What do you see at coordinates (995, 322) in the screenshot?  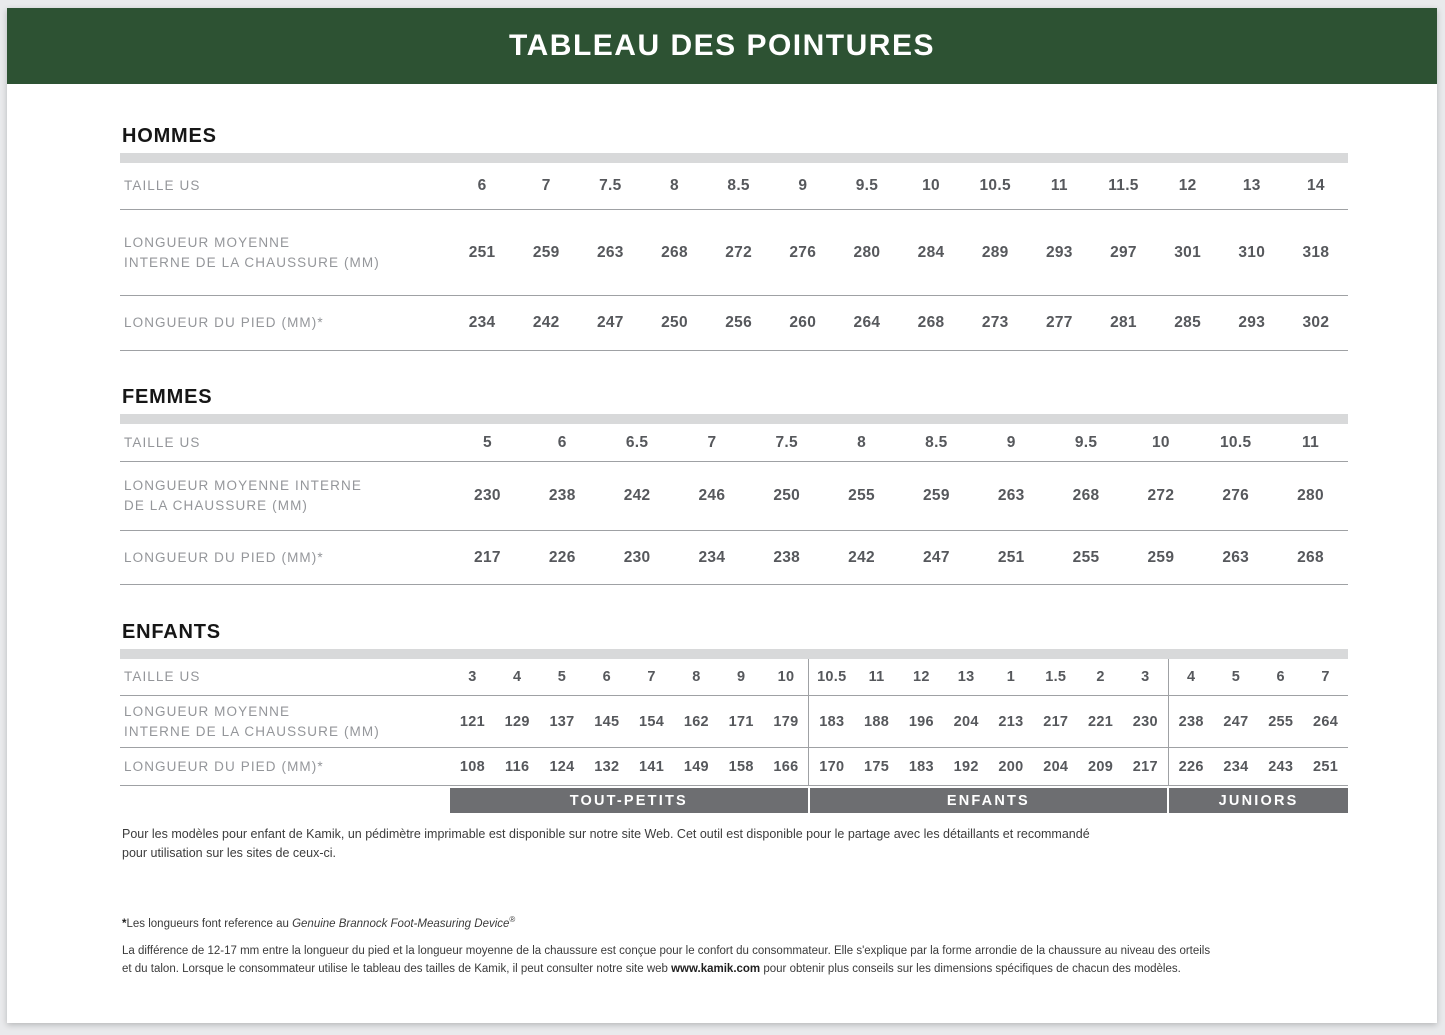 I see `value-cell: 273` at bounding box center [995, 322].